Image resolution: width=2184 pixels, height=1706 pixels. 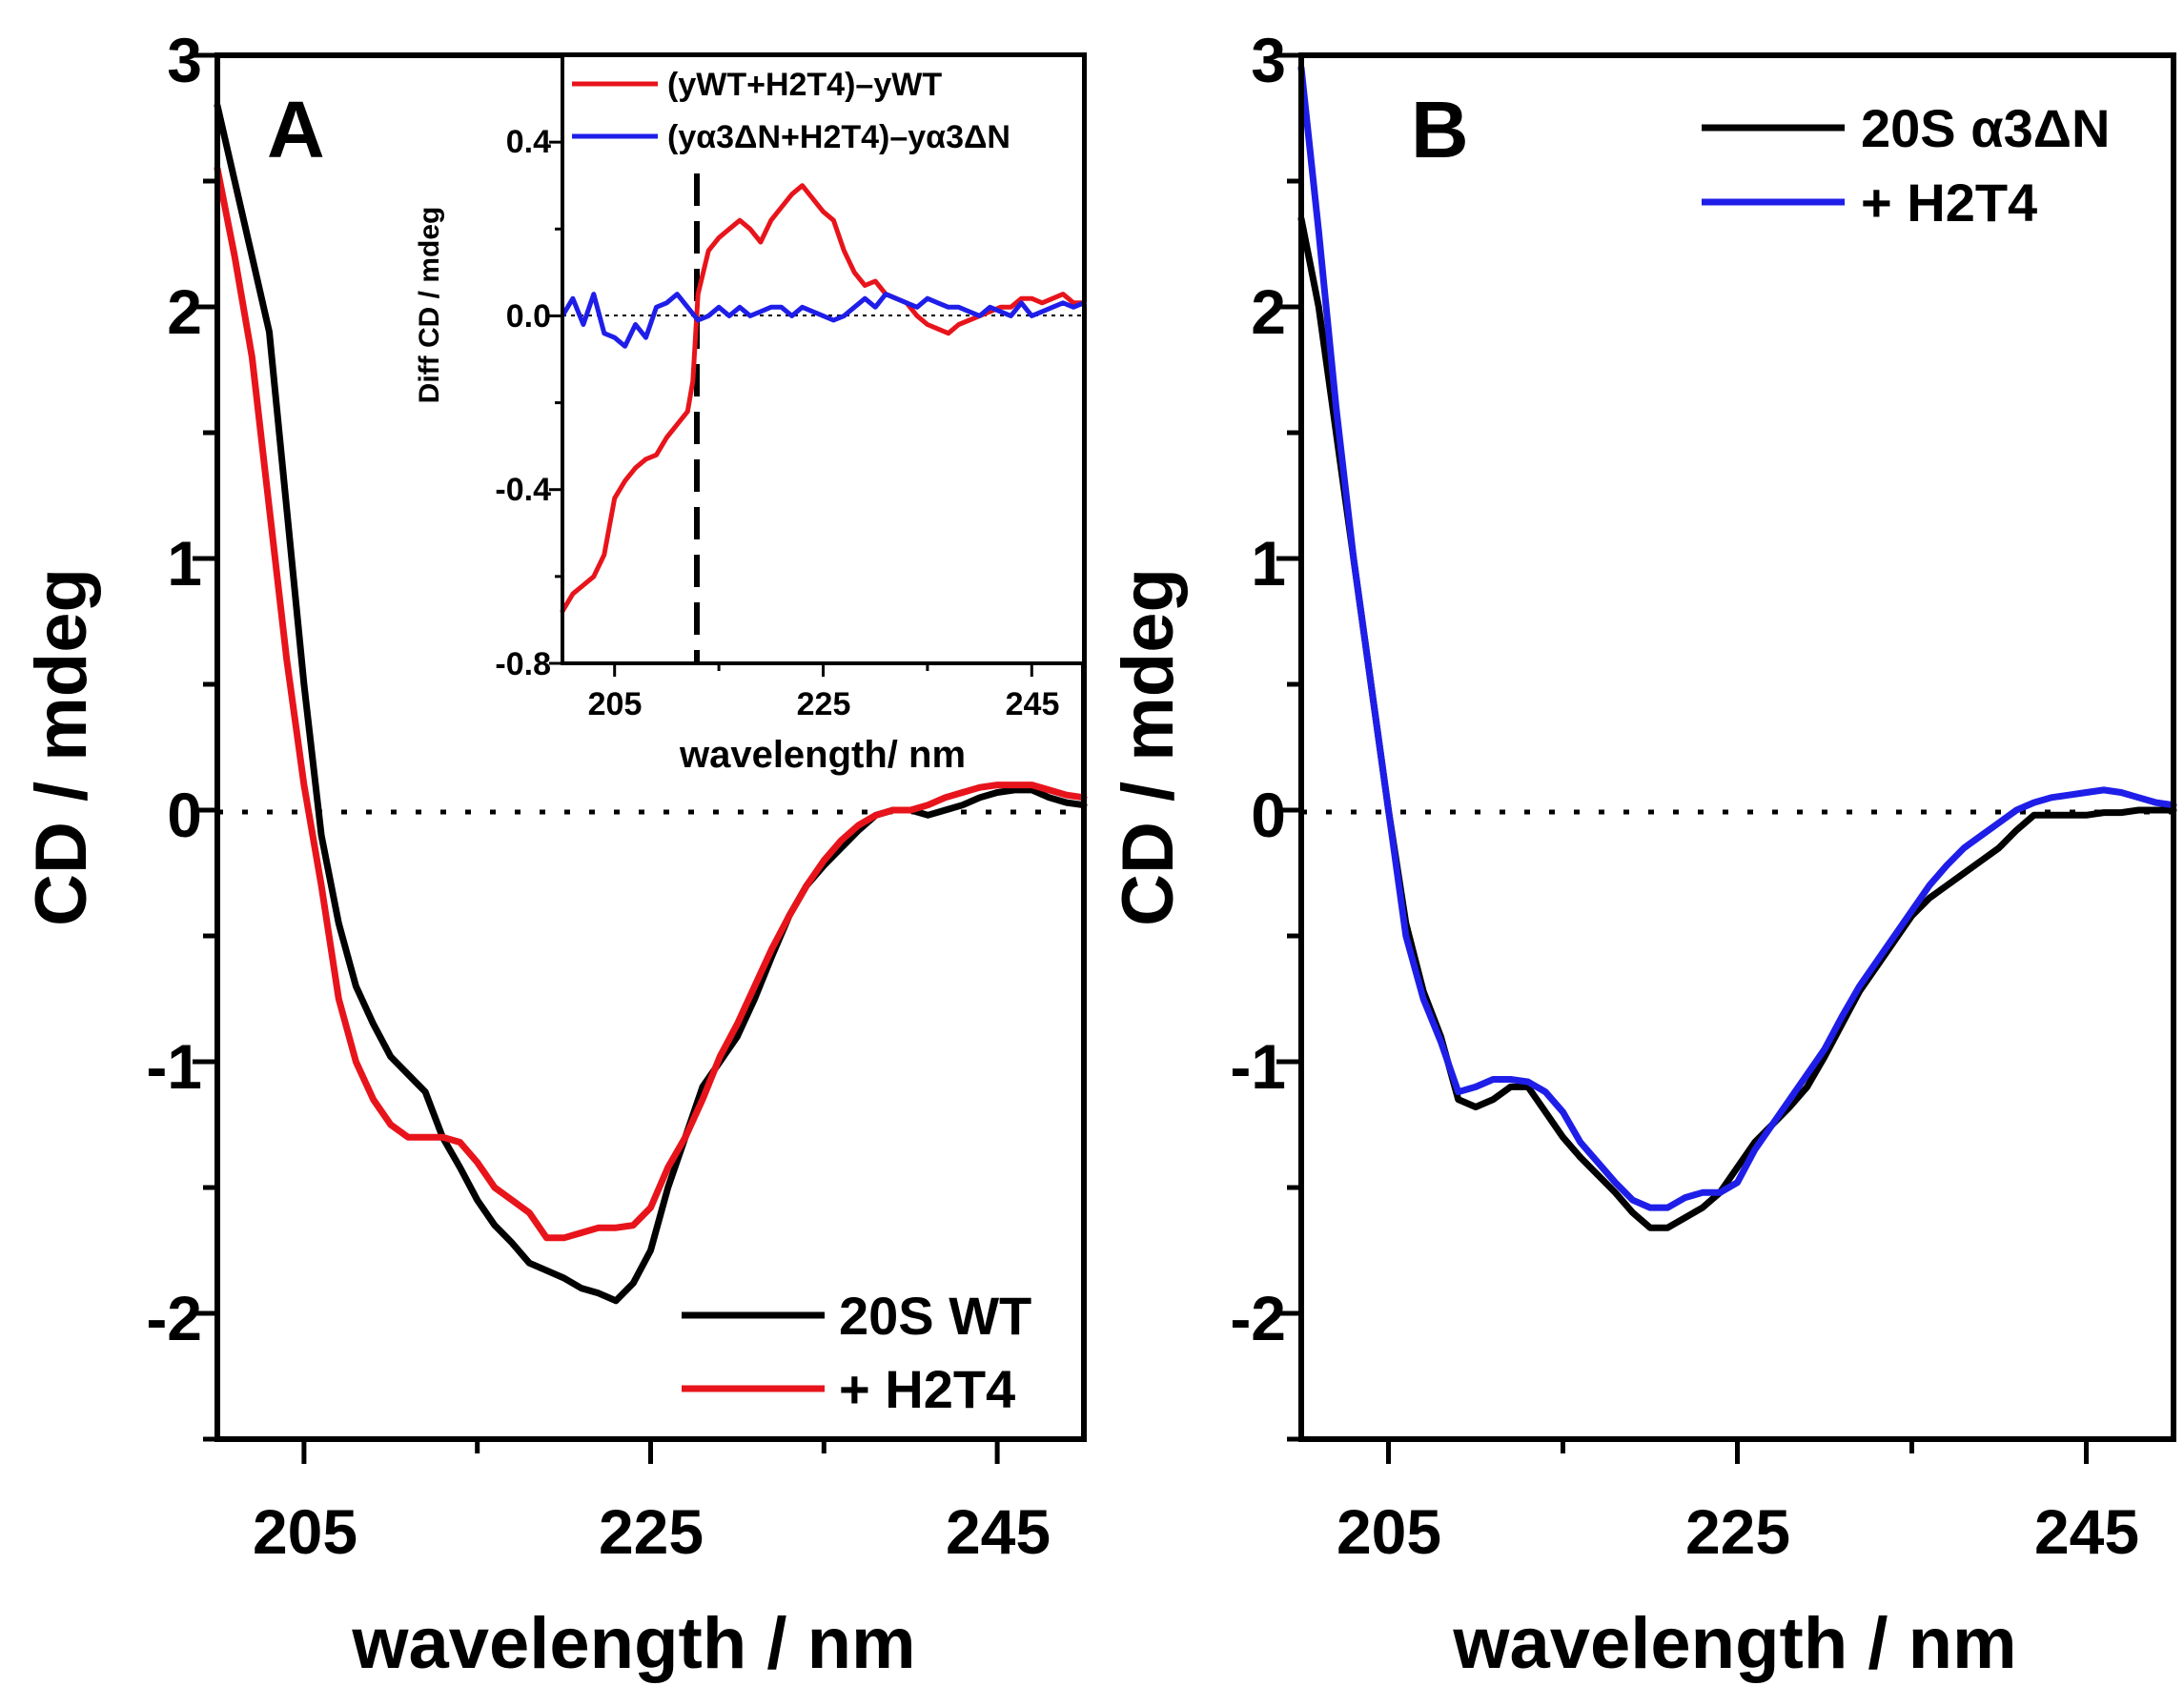 What do you see at coordinates (999, 1532) in the screenshot?
I see `panel-a-xtick-245: 245` at bounding box center [999, 1532].